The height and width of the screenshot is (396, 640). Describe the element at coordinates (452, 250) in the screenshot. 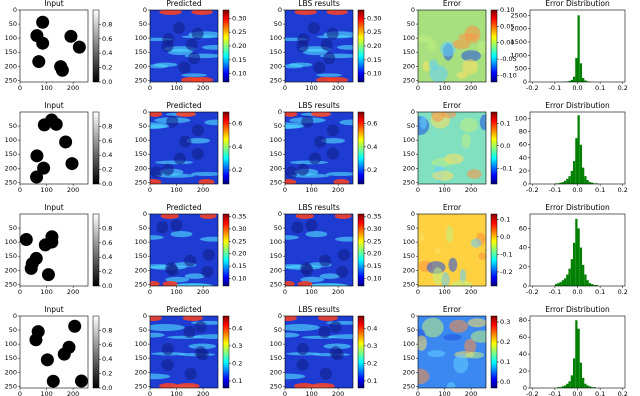

I see `image-bg` at that location.